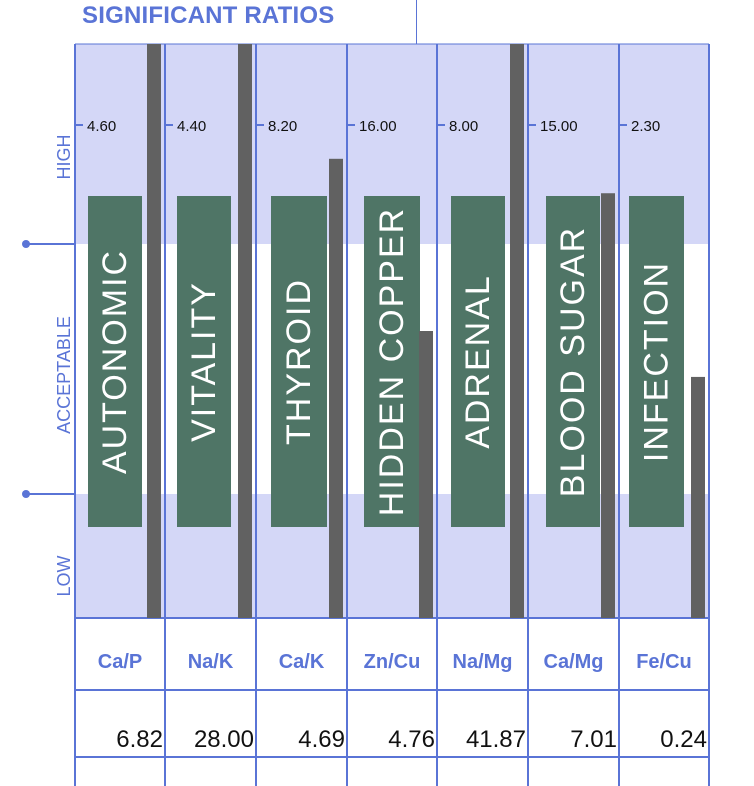 The height and width of the screenshot is (786, 754). I want to click on ratio-value: 4.76, so click(411, 739).